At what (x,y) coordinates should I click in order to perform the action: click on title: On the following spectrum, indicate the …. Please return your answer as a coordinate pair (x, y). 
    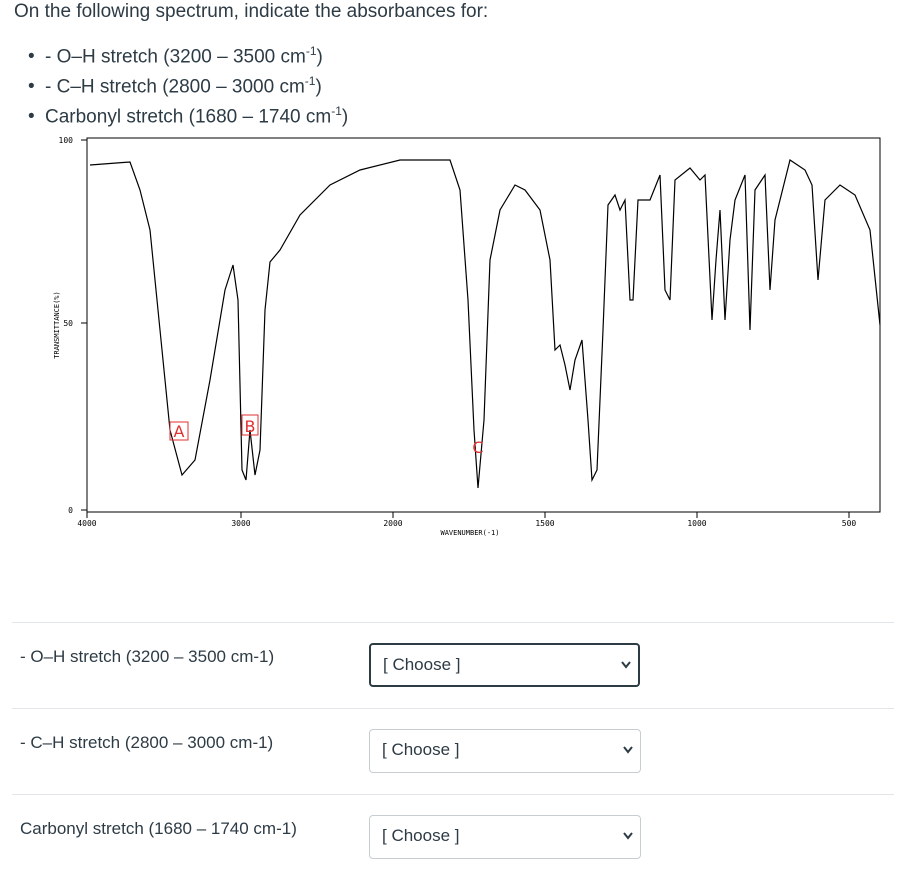
    Looking at the image, I should click on (251, 11).